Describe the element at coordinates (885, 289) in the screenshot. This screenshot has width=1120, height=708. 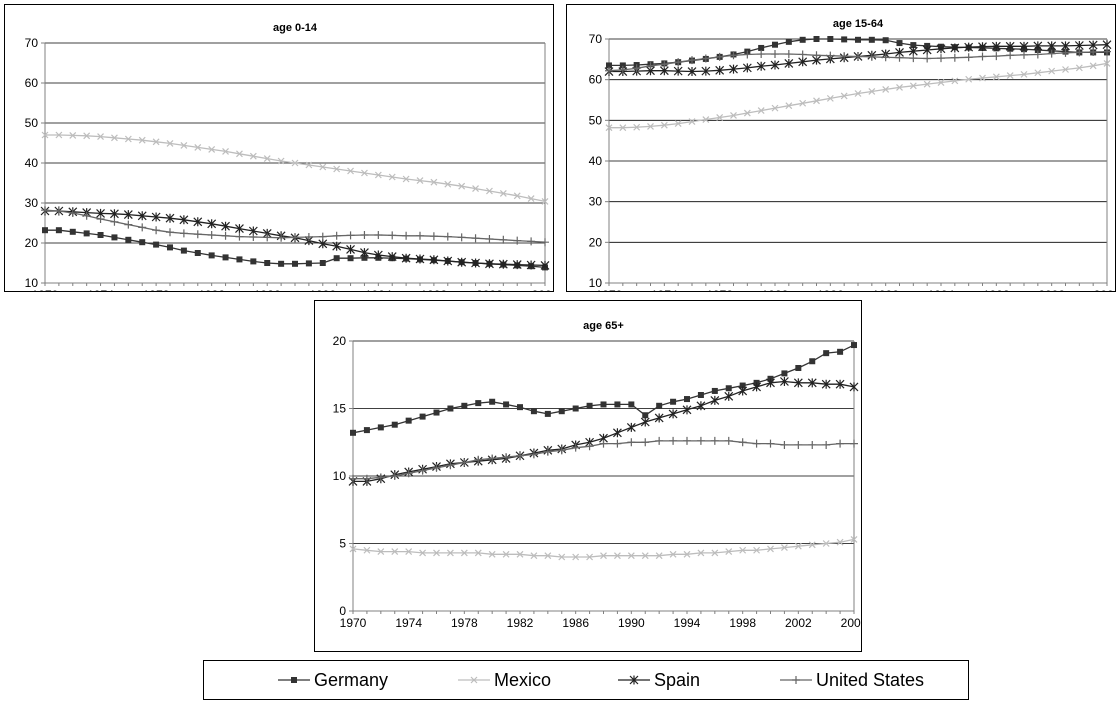
I see `x-tick-label: 1990` at that location.